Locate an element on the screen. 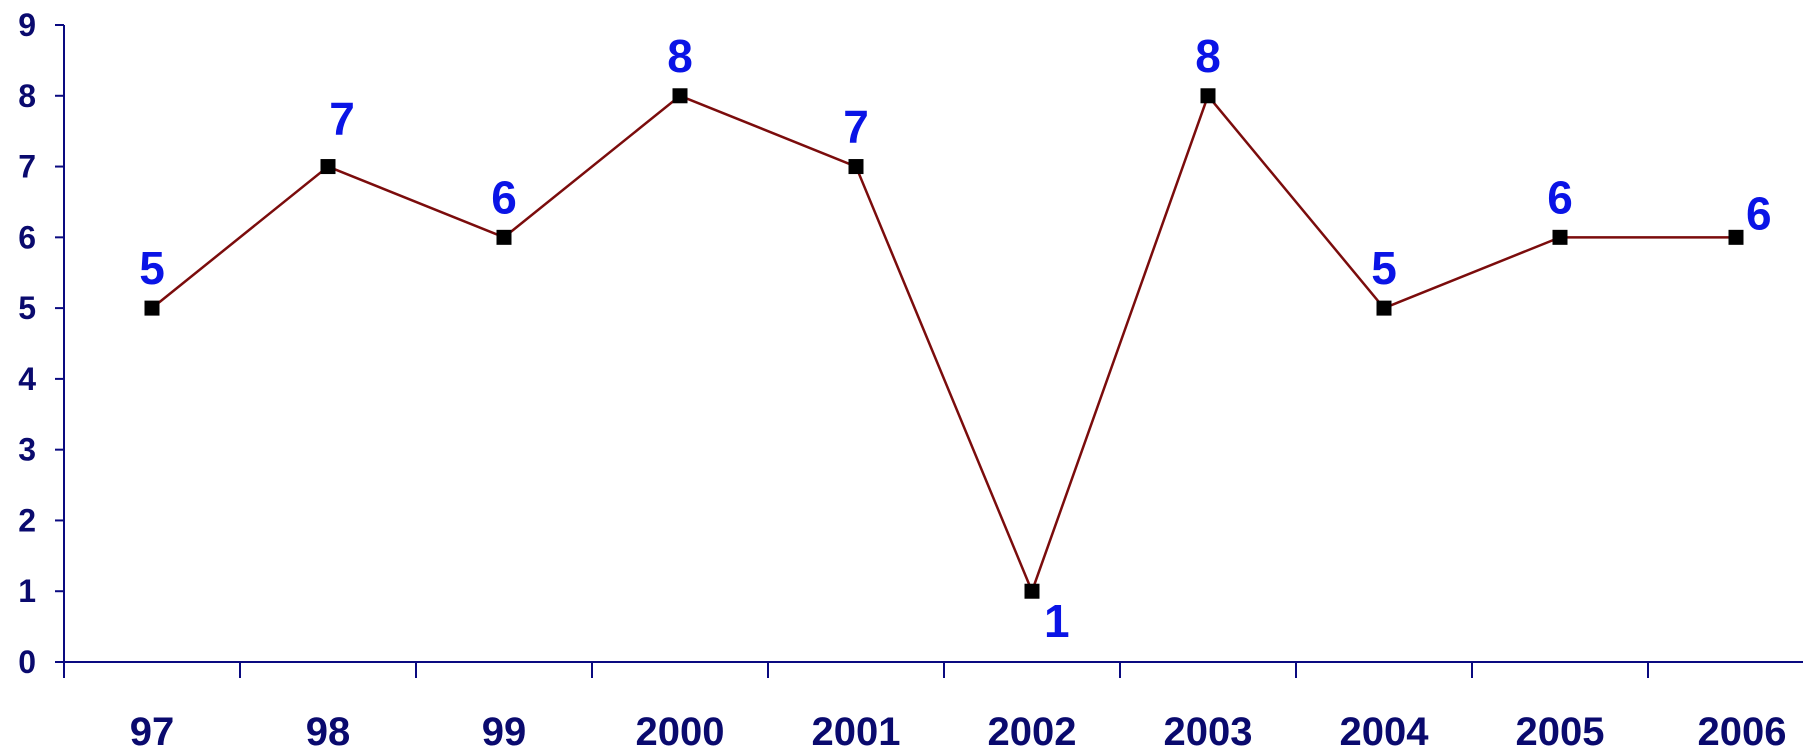 Image resolution: width=1803 pixels, height=750 pixels. y-tick-label: 1 is located at coordinates (27, 591).